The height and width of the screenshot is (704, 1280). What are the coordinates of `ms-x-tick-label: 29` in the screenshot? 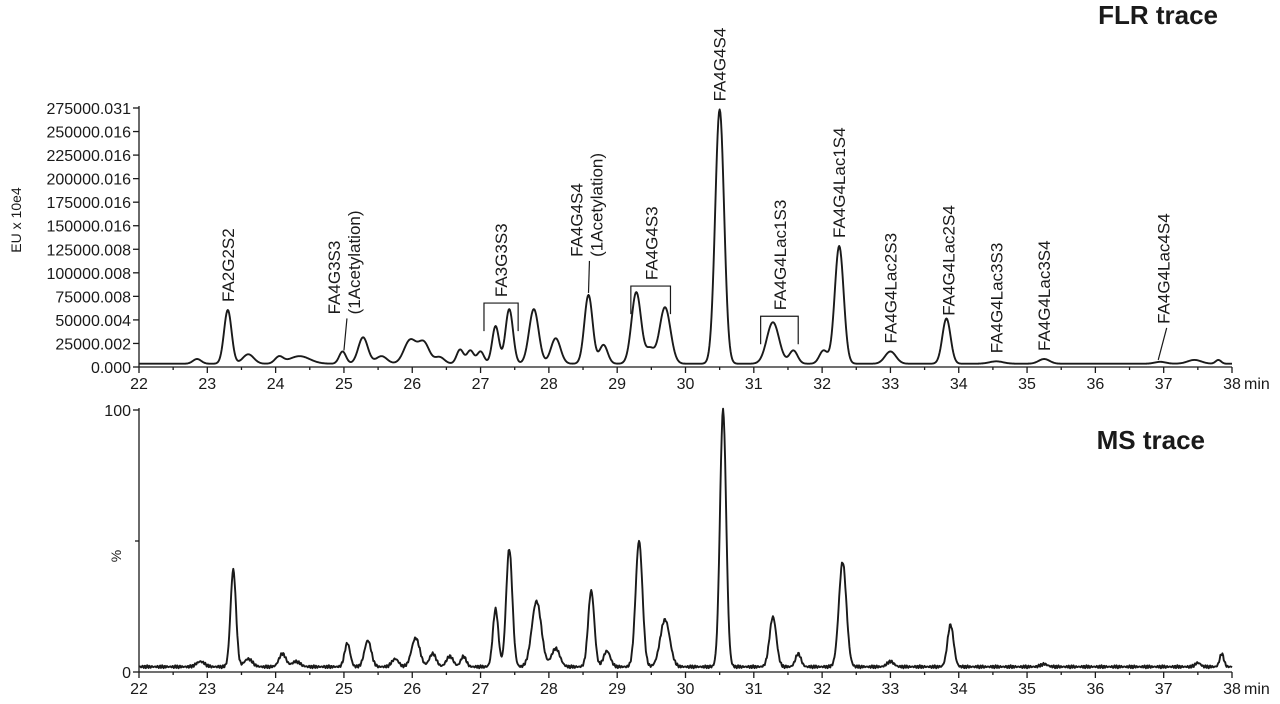 It's located at (617, 689).